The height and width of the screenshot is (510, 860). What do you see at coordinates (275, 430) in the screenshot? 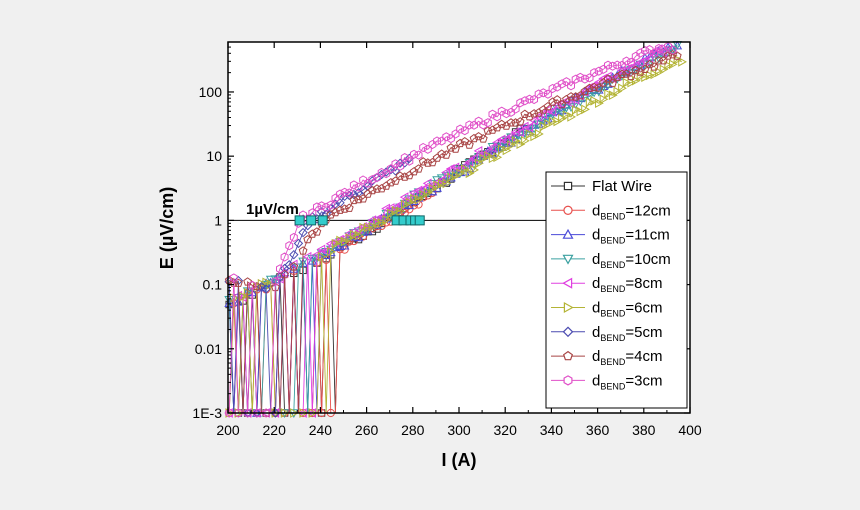
I see `x-tick-label: 220` at bounding box center [275, 430].